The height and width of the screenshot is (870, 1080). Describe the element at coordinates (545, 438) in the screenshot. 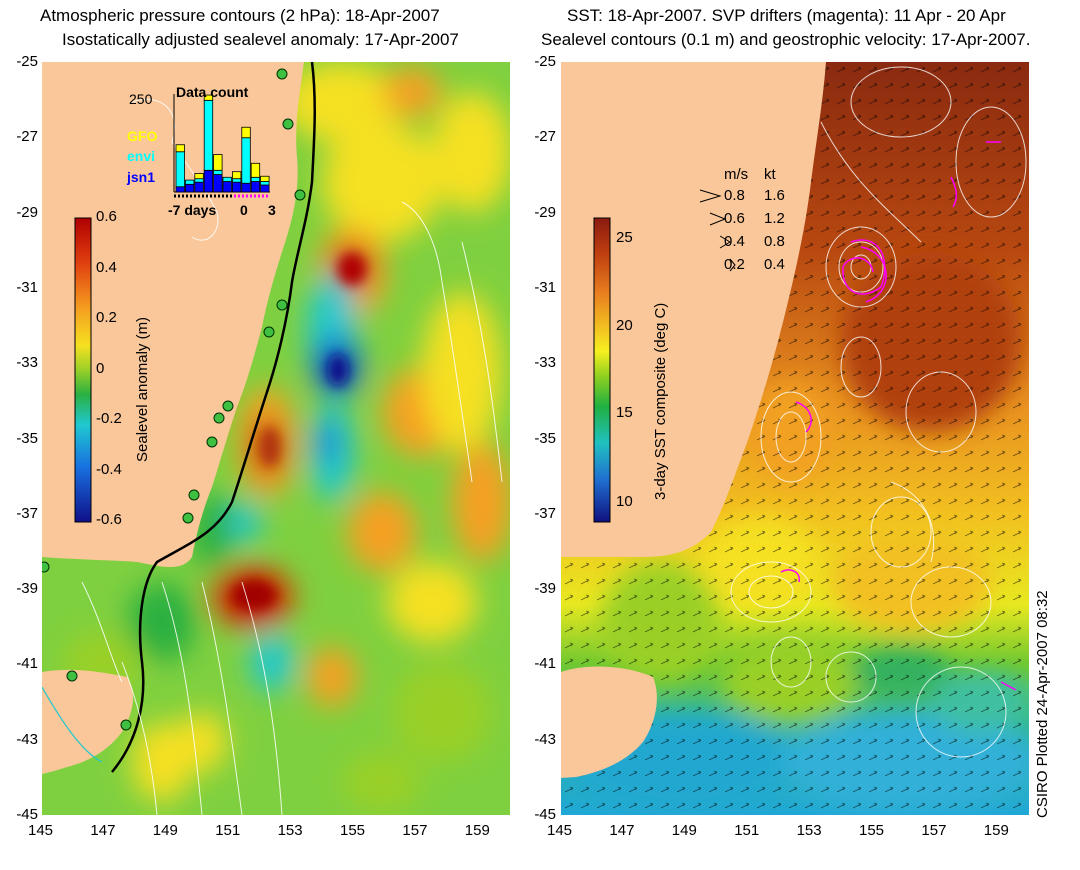

I see `y-tick-right-5: -35` at that location.